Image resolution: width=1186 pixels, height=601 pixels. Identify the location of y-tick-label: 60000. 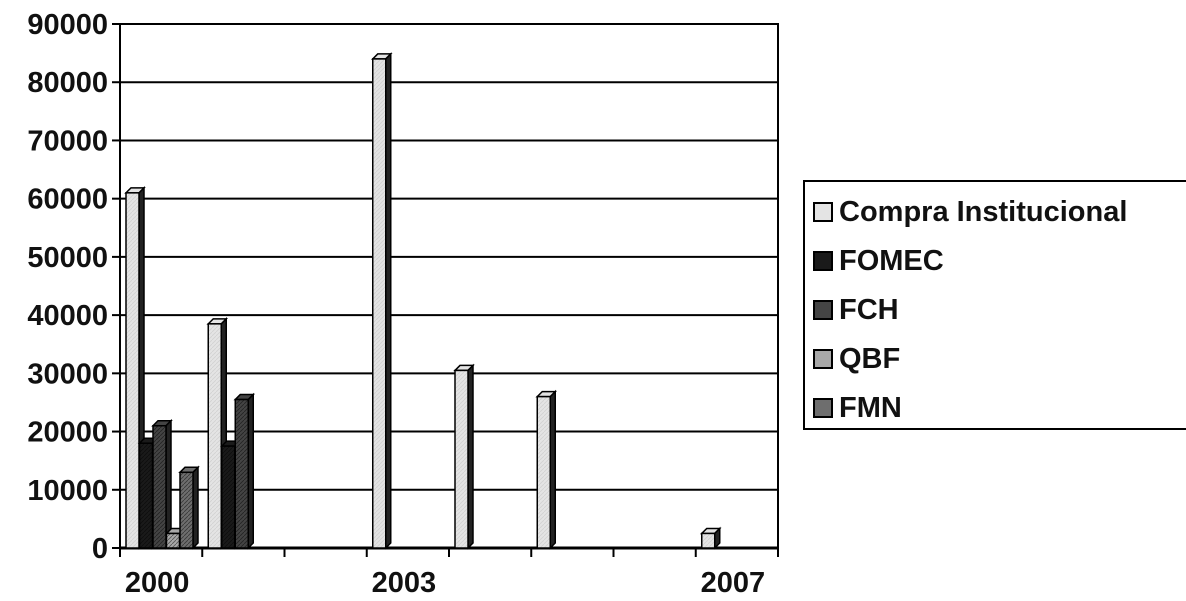
(67, 200).